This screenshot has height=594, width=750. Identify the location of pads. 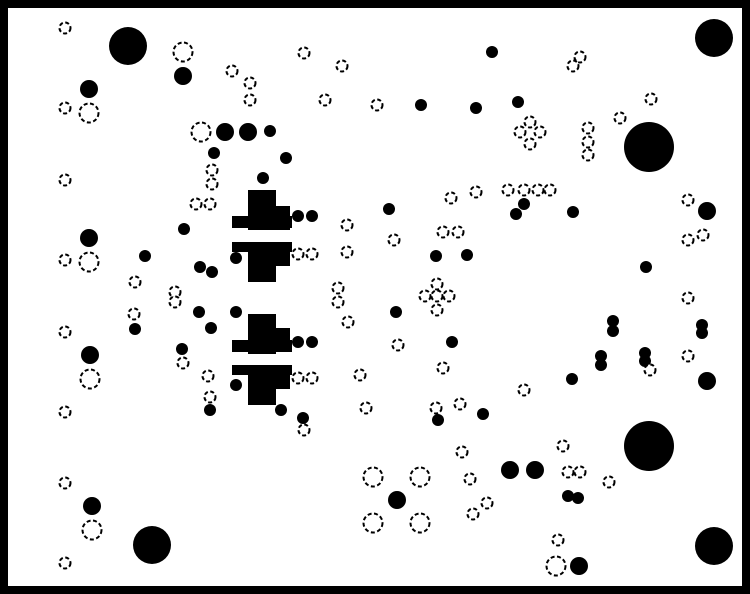
(262, 297).